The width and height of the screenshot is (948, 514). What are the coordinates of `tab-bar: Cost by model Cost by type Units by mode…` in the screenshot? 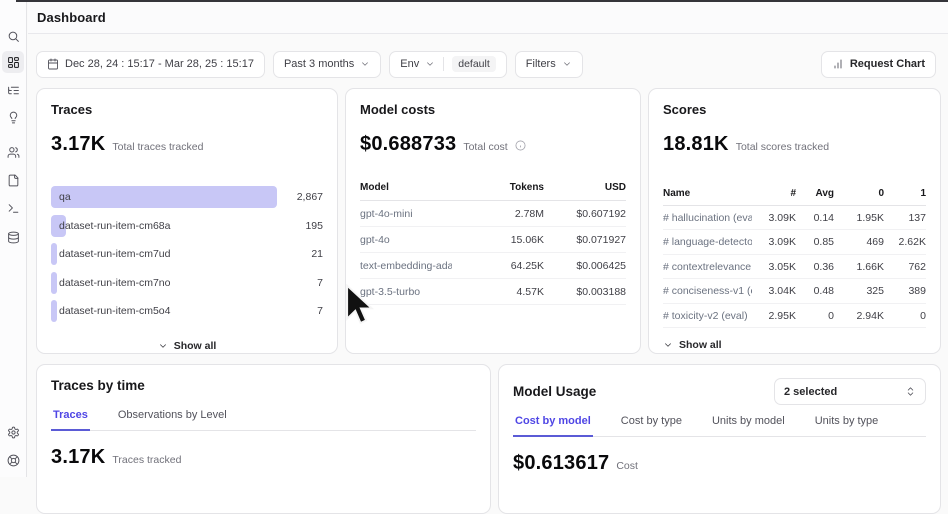 It's located at (719, 424).